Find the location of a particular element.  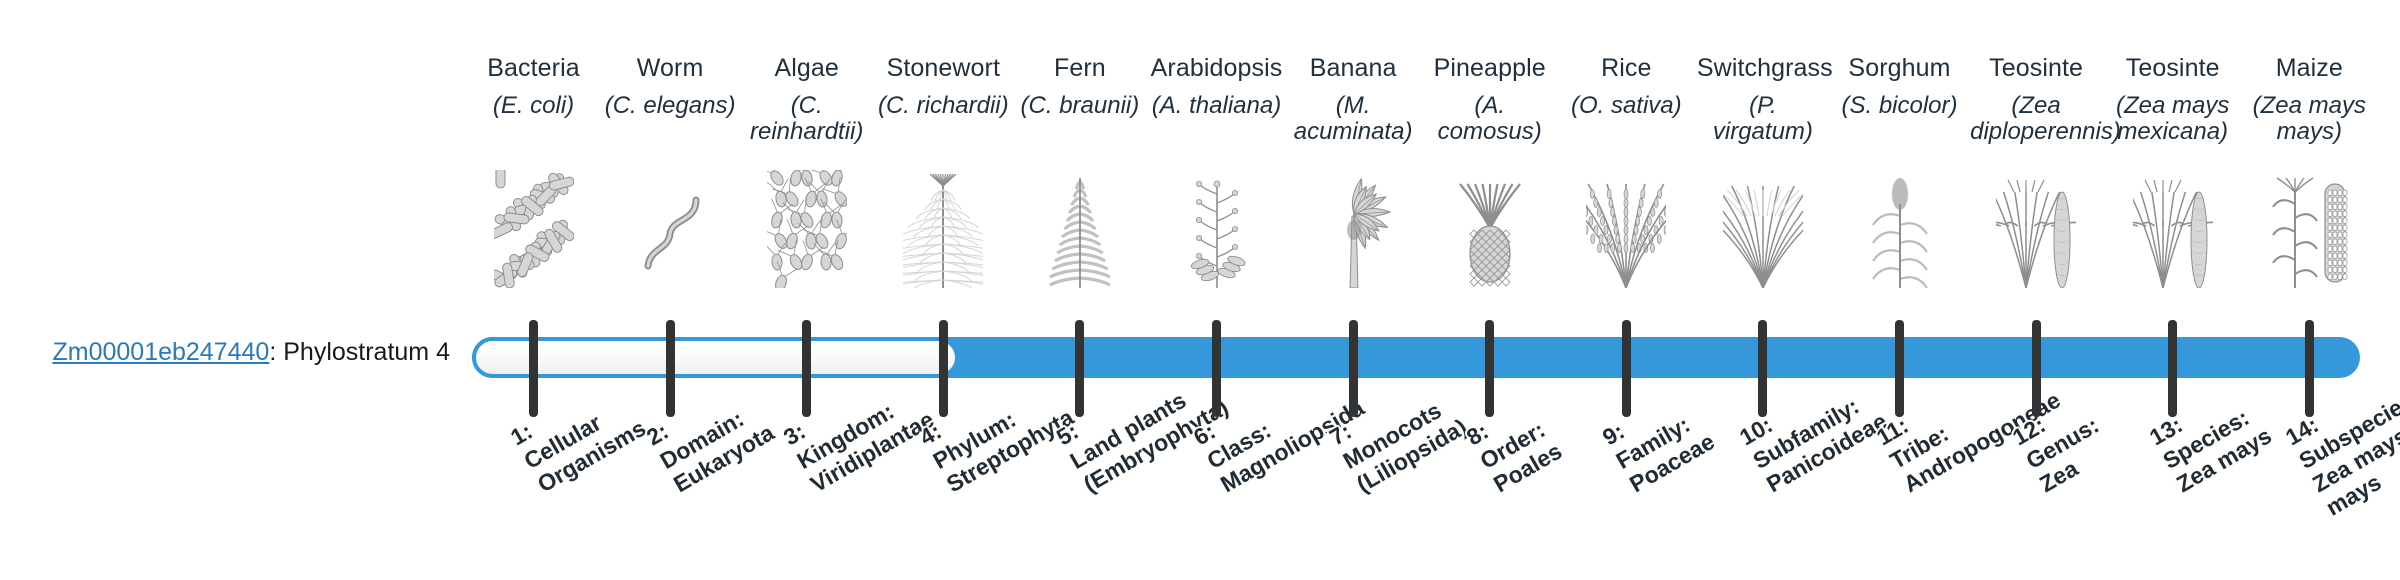

green-algae-cells-illustration is located at coordinates (807, 228).